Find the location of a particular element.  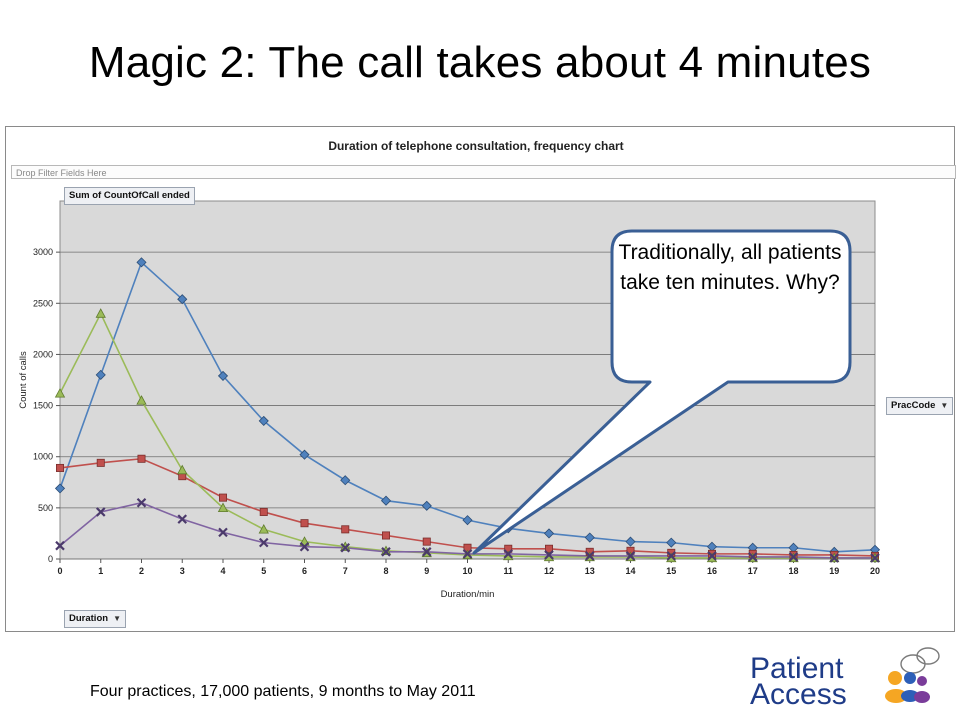

y-tick-label: 1000 is located at coordinates (43, 457).